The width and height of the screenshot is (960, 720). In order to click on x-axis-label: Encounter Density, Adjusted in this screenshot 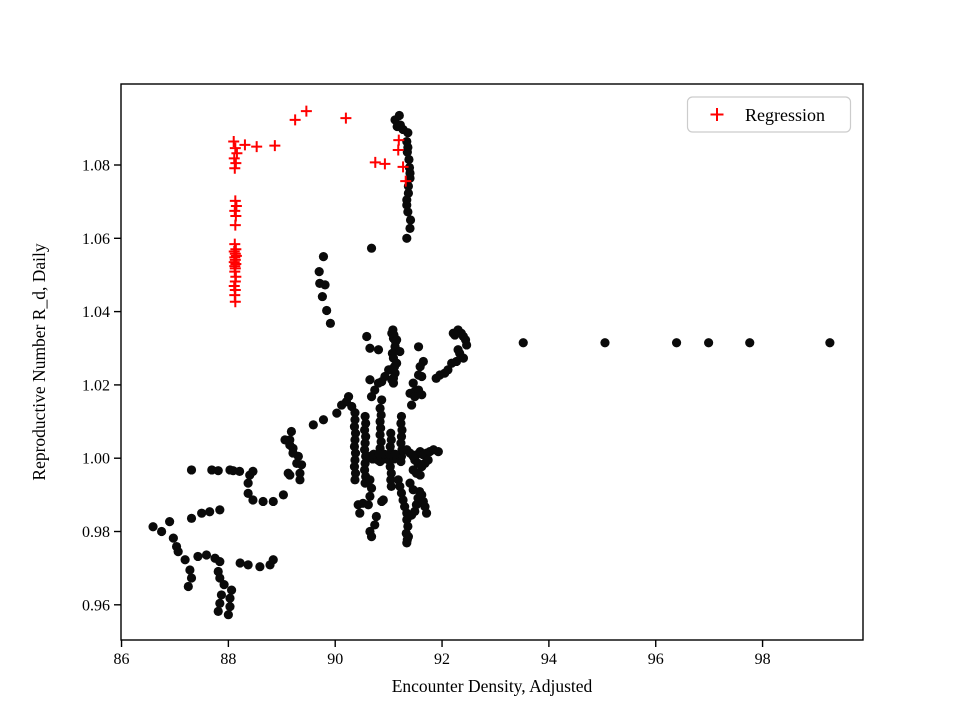, I will do `click(492, 686)`.